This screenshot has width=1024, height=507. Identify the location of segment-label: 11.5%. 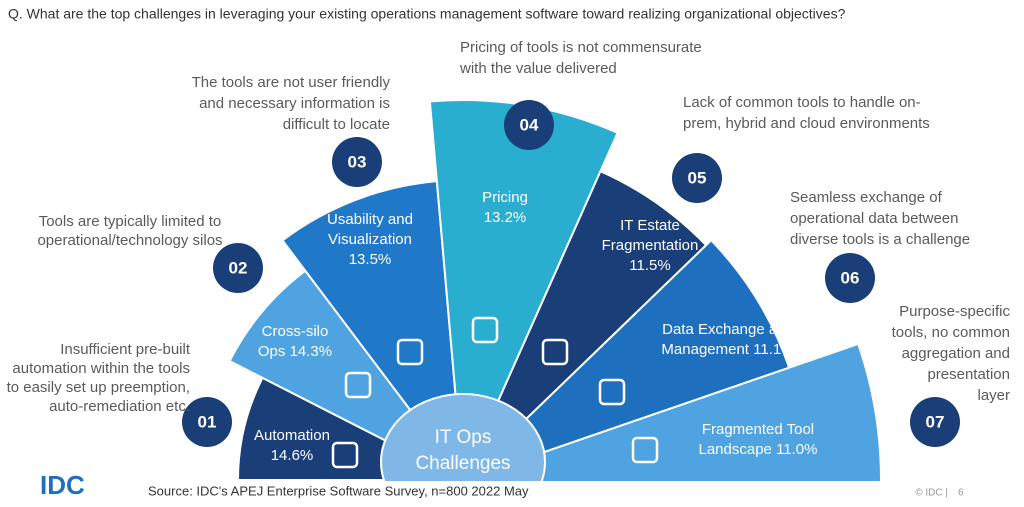
(649, 265).